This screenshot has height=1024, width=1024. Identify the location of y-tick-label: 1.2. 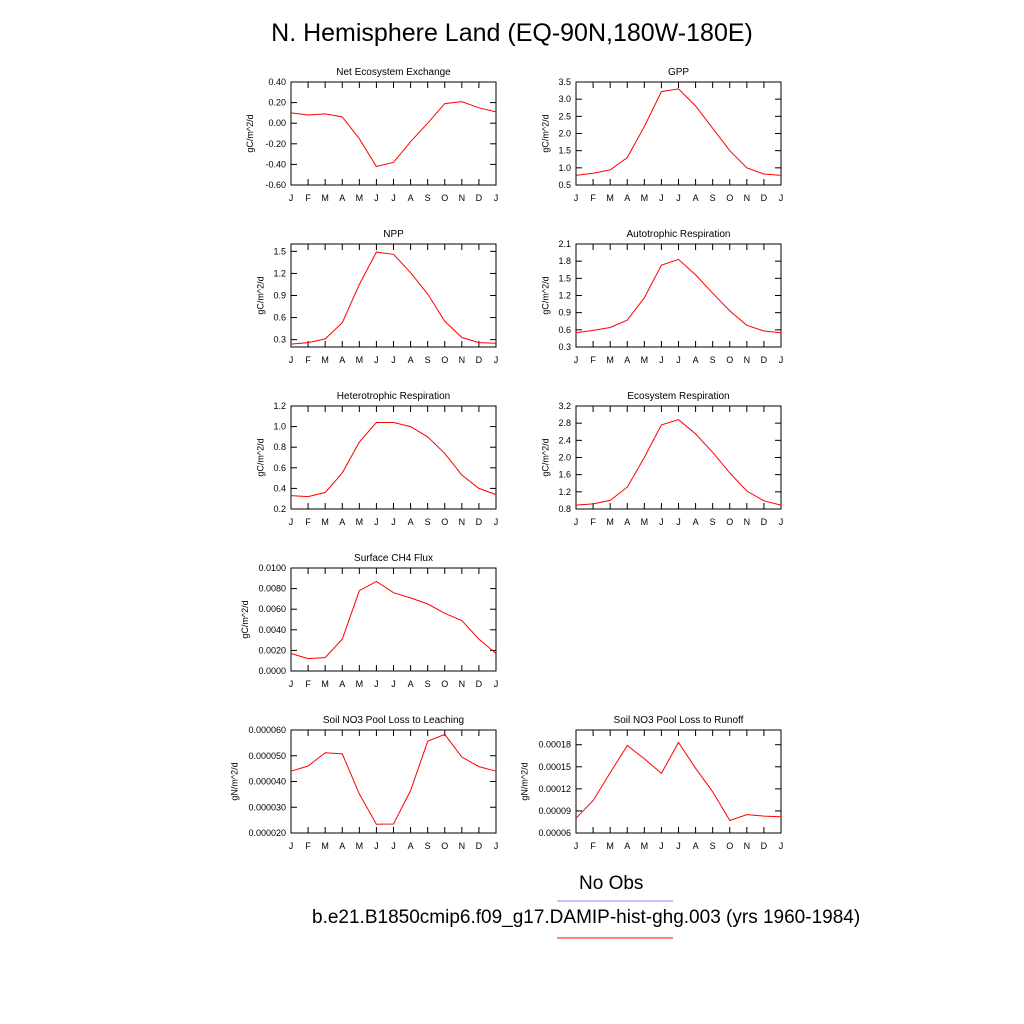
(279, 273).